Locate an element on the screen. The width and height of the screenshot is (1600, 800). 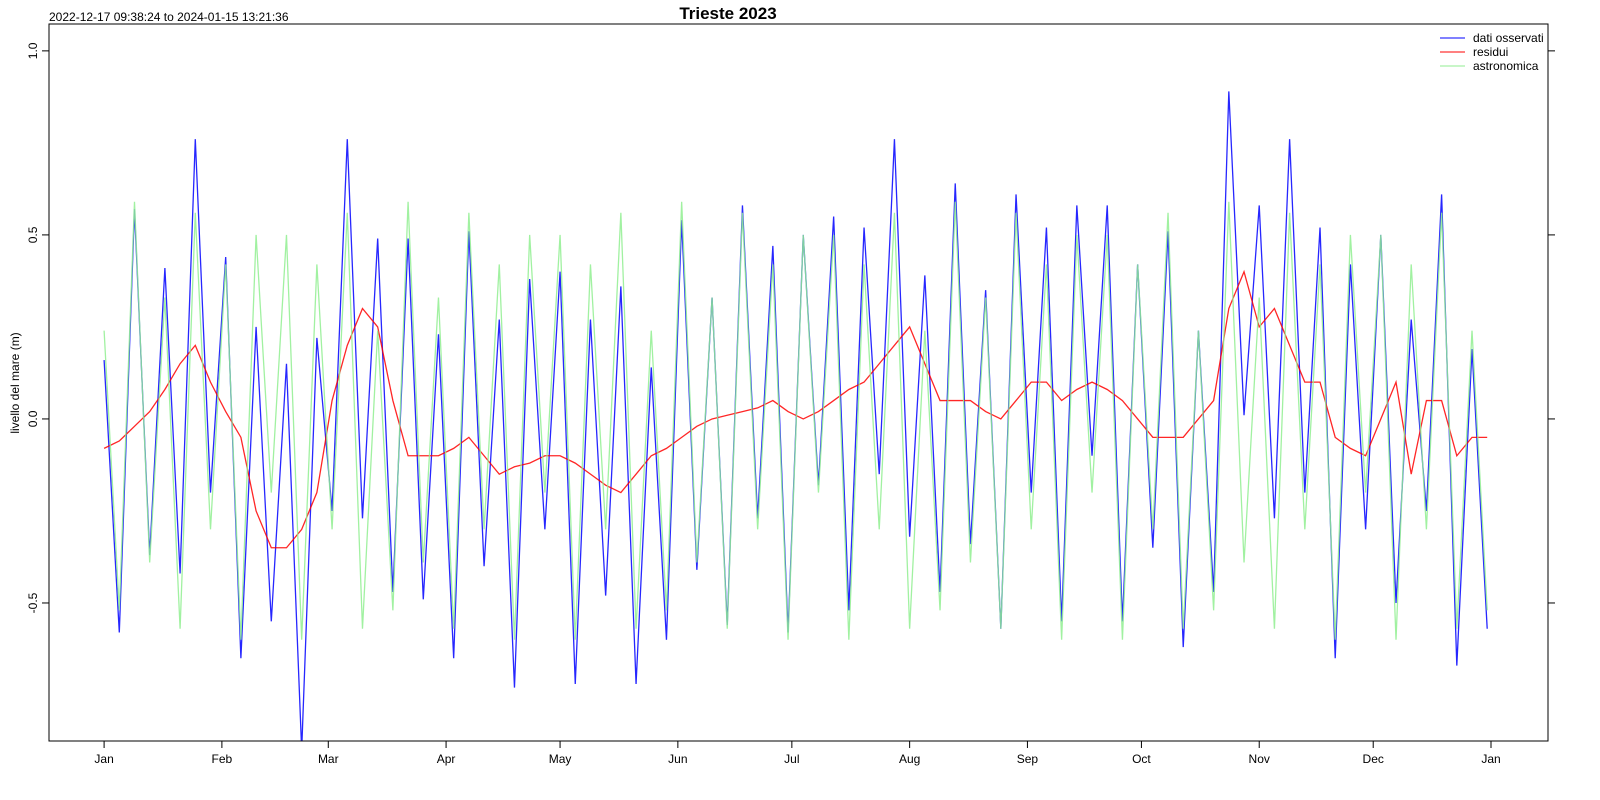
chart-title: Trieste 2023 is located at coordinates (727, 13).